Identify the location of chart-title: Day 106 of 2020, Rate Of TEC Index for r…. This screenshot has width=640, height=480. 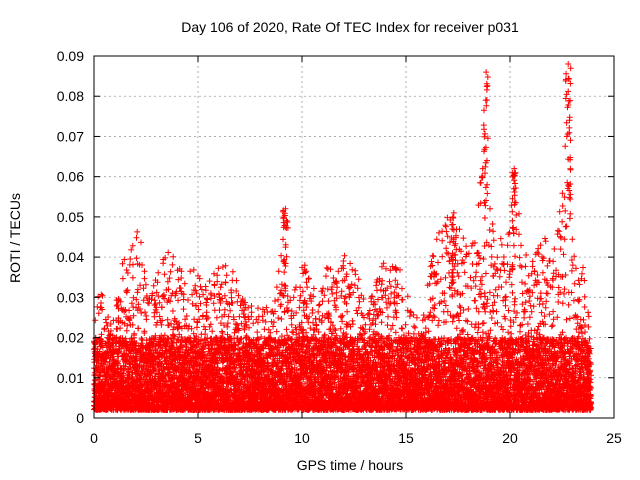
(350, 27).